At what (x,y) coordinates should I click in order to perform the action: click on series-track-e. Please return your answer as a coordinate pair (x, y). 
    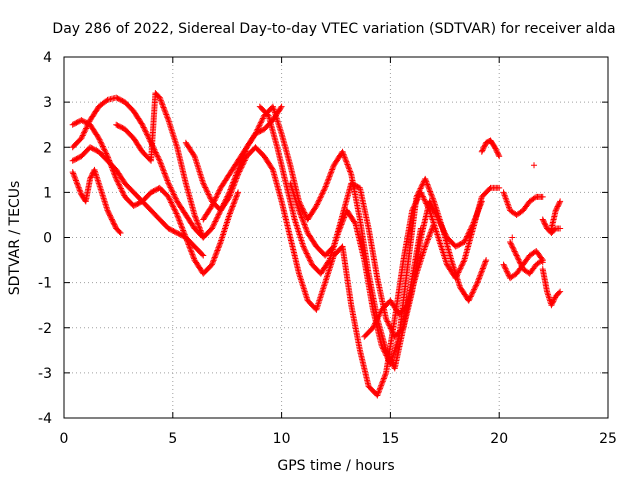
    Looking at the image, I should click on (160, 165).